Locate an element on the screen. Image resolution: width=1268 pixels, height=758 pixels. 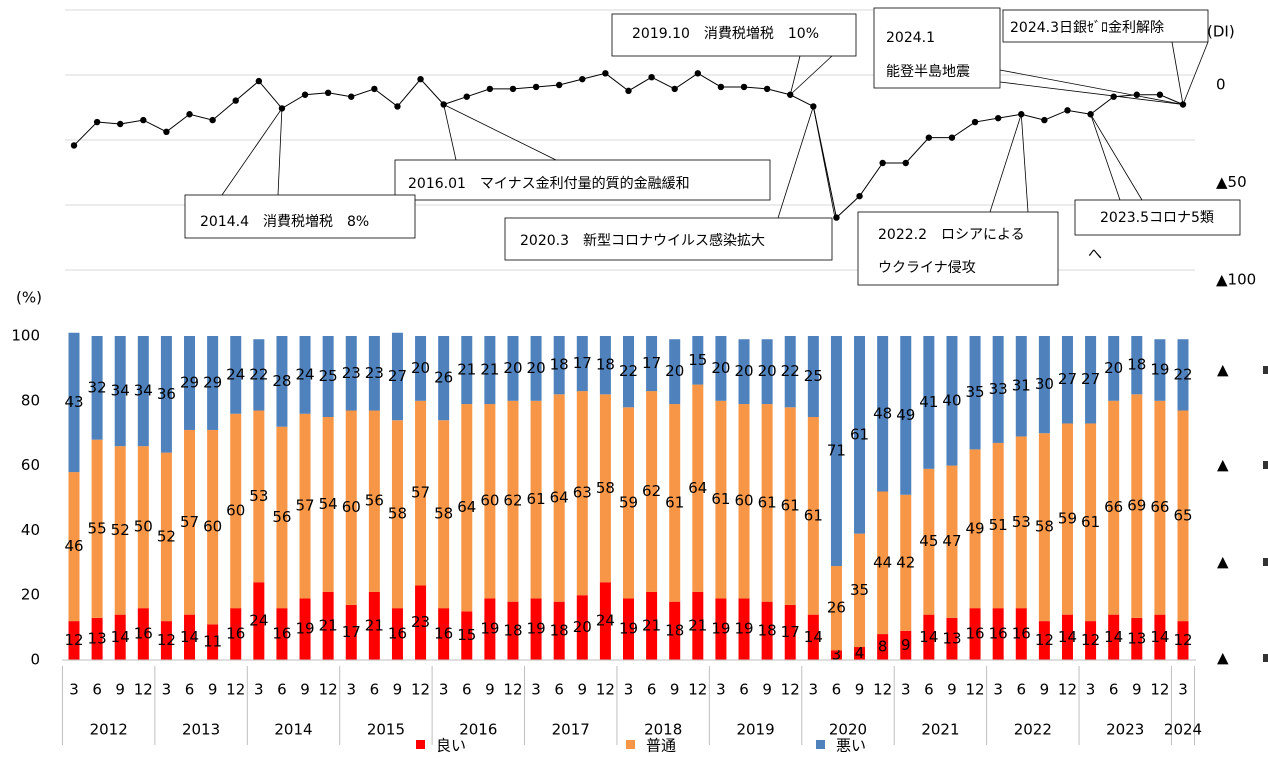
value-label: 62 is located at coordinates (512, 501).